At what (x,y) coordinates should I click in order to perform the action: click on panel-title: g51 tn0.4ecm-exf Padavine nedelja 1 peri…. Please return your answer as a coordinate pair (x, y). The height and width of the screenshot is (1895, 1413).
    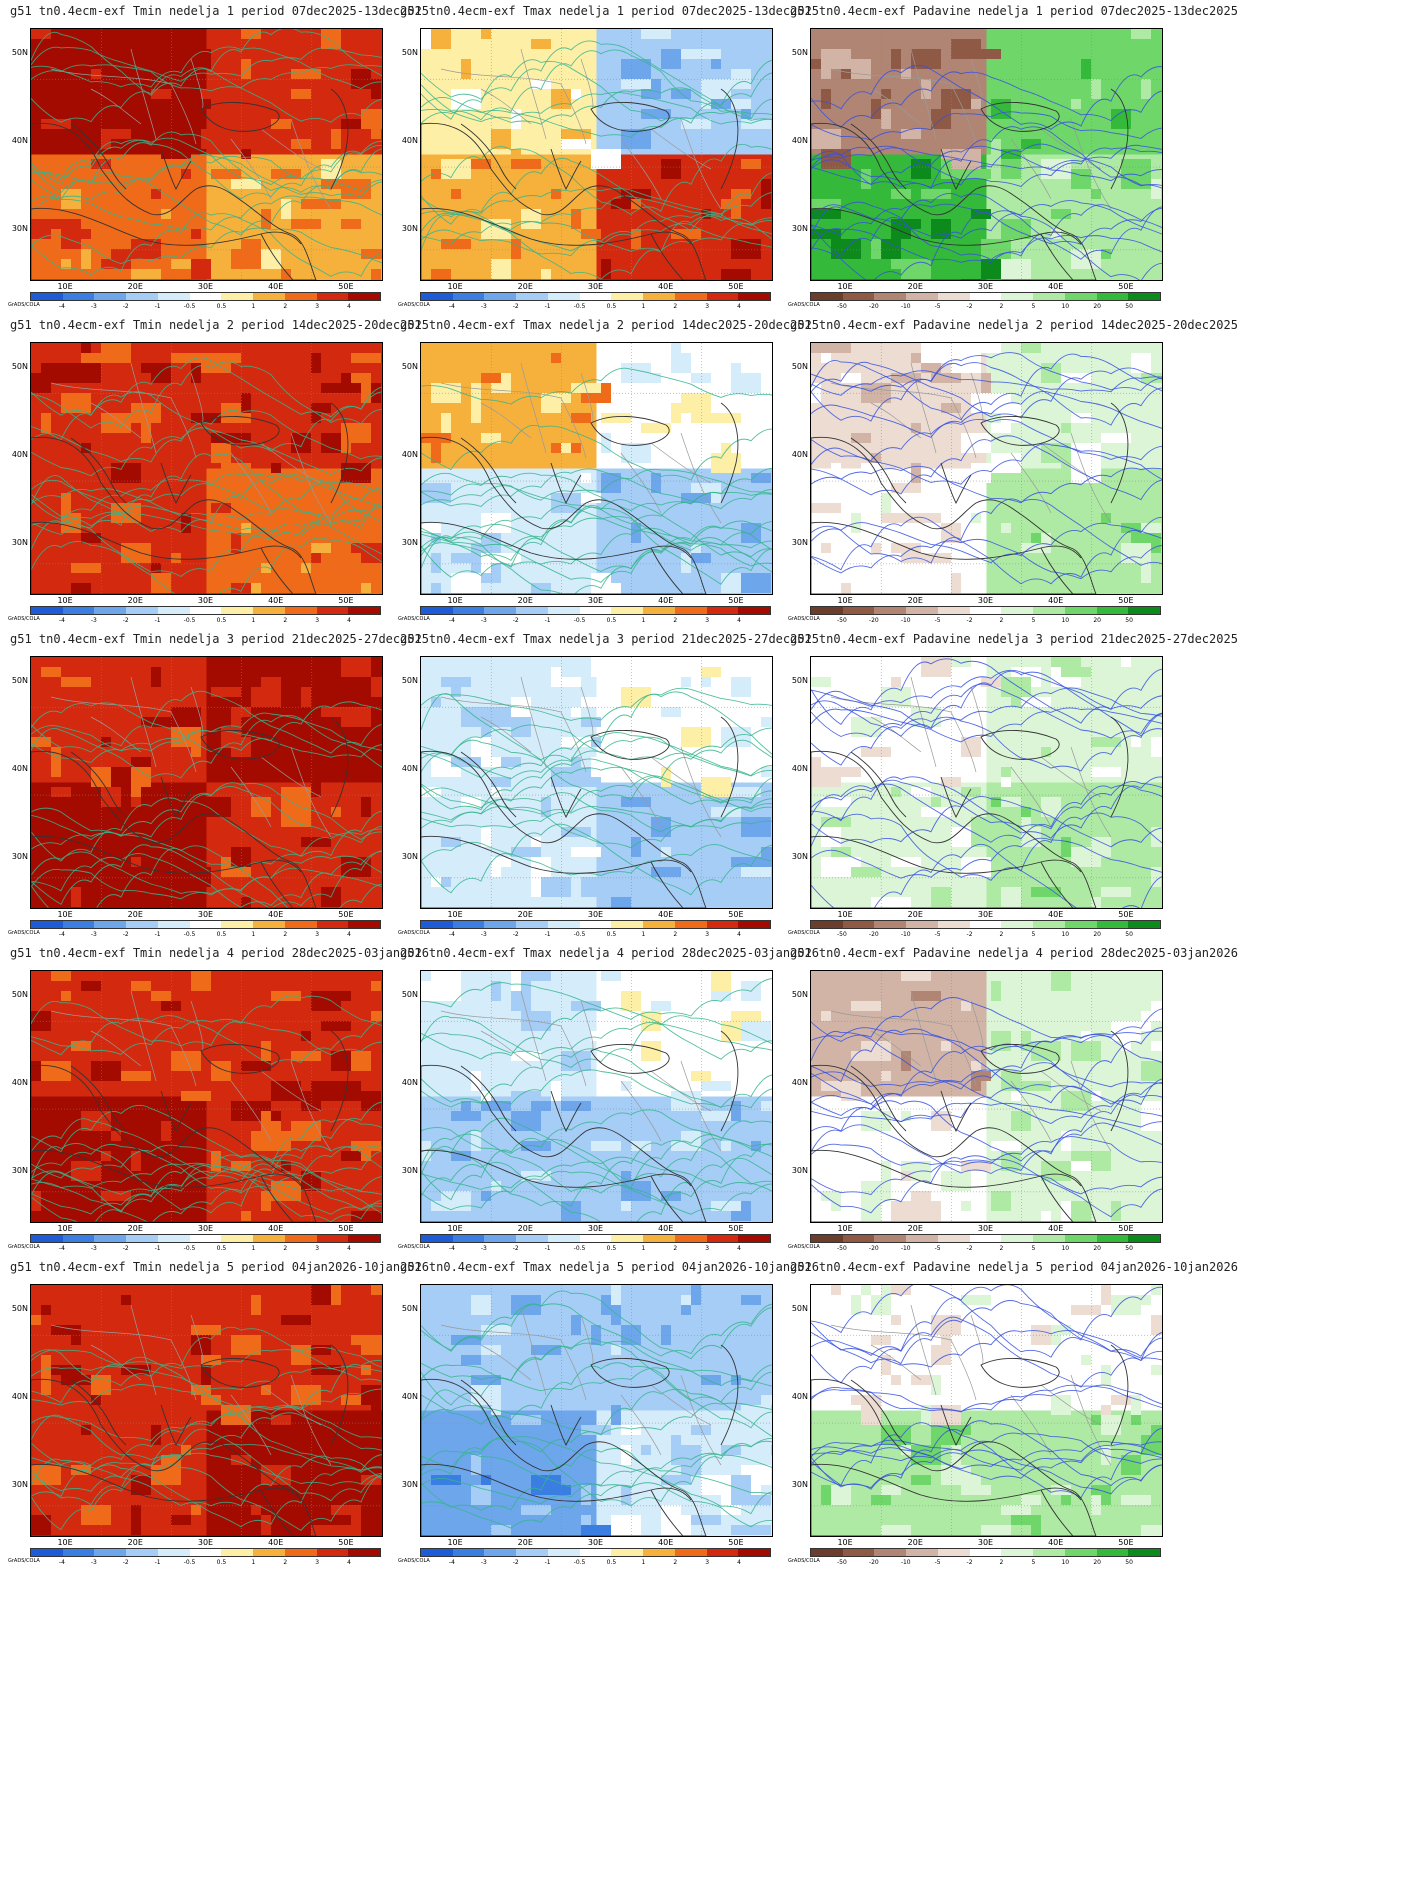
    Looking at the image, I should click on (1014, 11).